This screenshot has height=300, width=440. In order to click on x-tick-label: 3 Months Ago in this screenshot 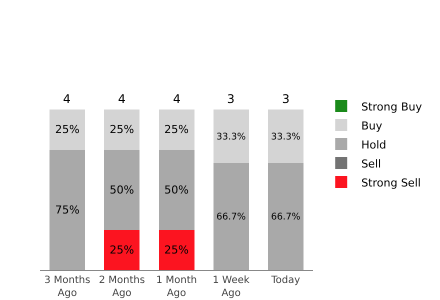, I will do `click(67, 287)`.